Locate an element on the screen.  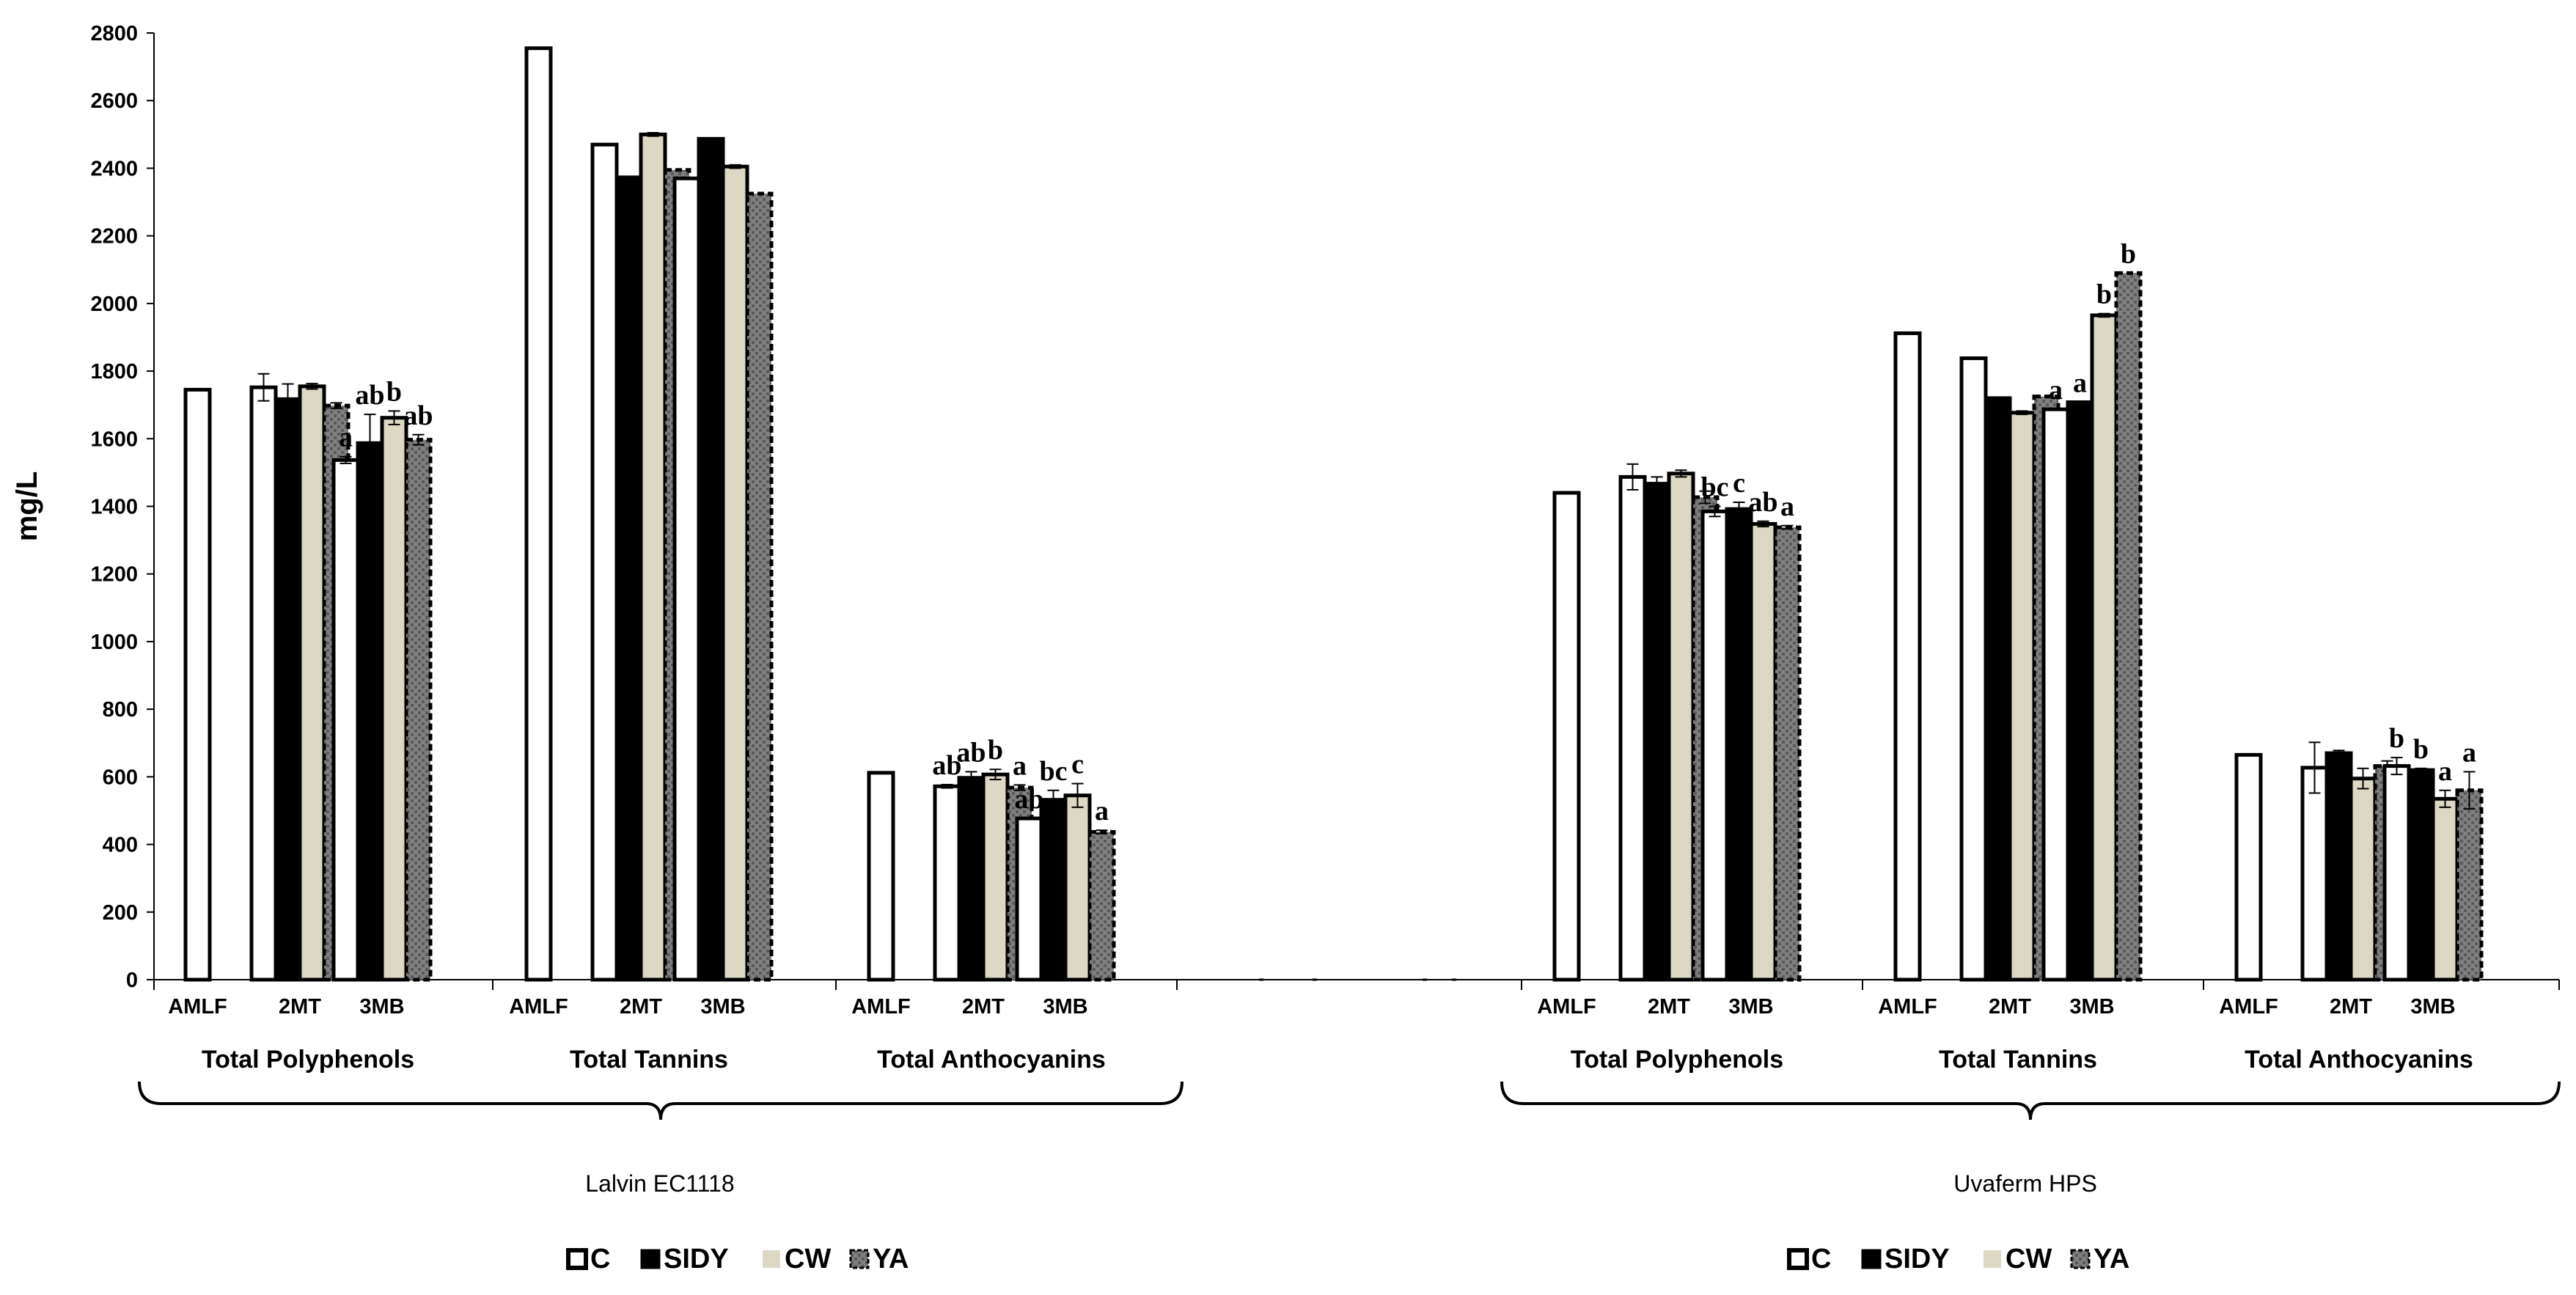
yeast-label: Uvaferm HPS is located at coordinates (2025, 1183).